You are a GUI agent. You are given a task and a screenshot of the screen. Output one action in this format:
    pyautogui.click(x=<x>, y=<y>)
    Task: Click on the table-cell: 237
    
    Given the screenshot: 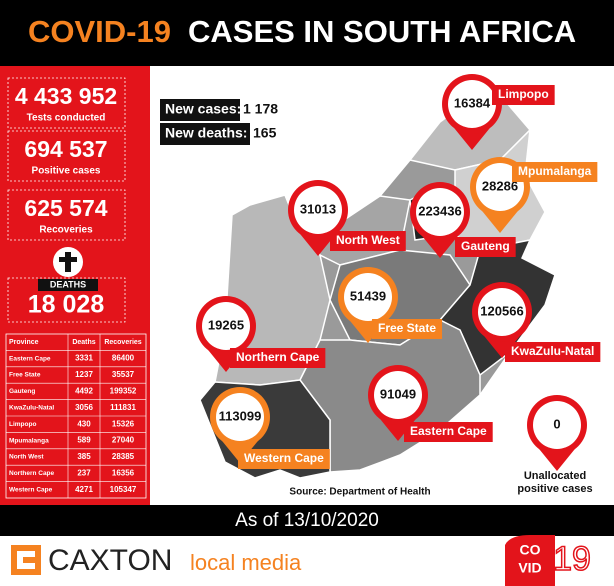 What is the action you would take?
    pyautogui.click(x=84, y=473)
    